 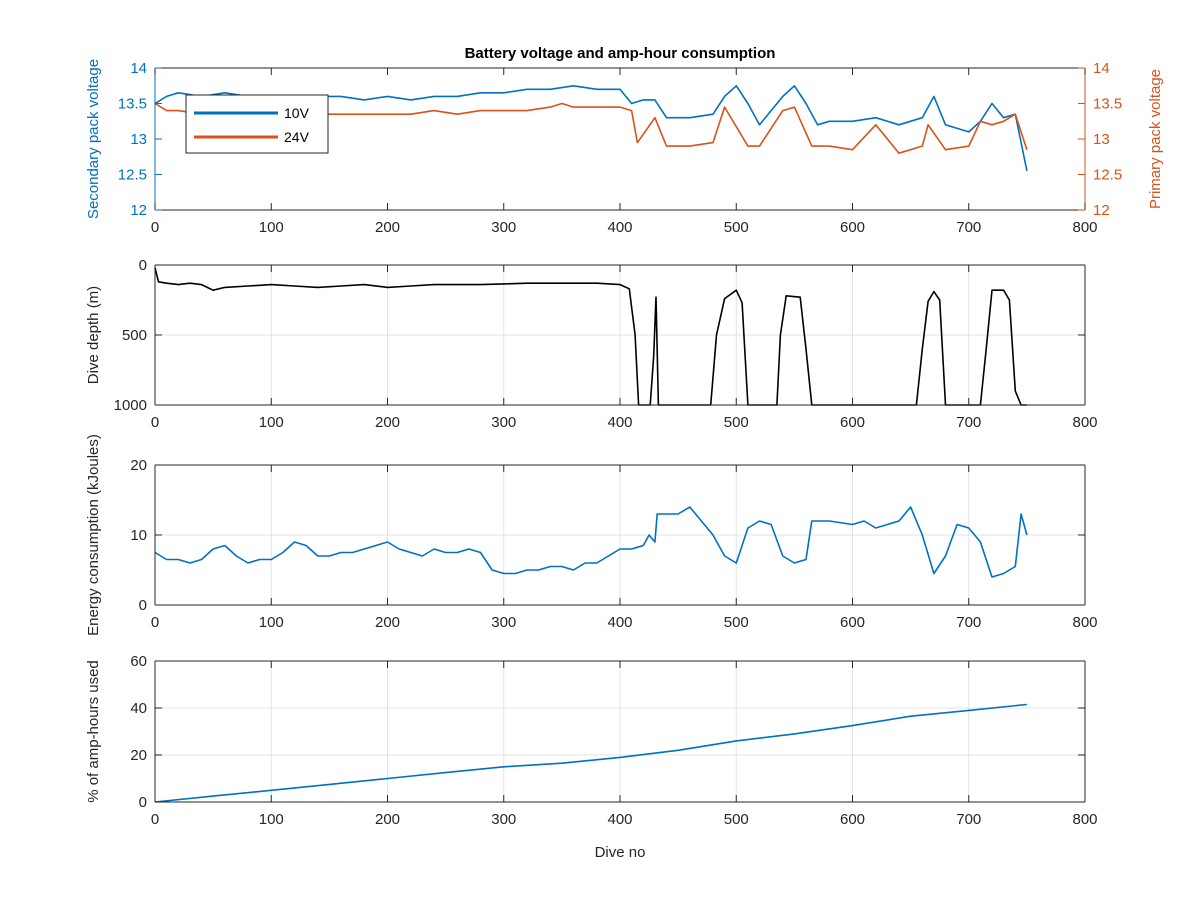 What do you see at coordinates (1101, 68) in the screenshot?
I see `right-y-tick-label: 14` at bounding box center [1101, 68].